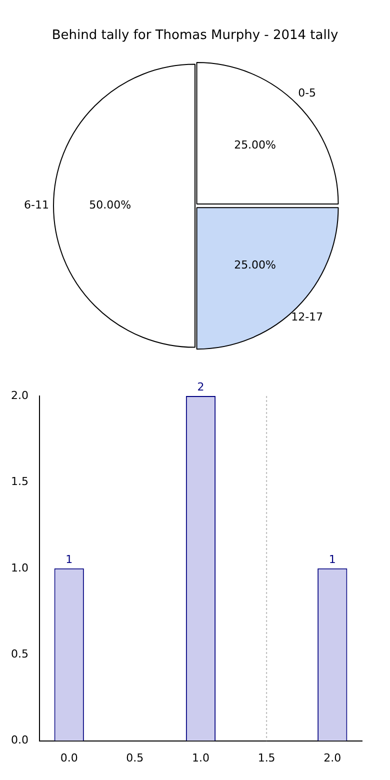 This screenshot has height=780, width=390. I want to click on slice-label: 12-17, so click(307, 317).